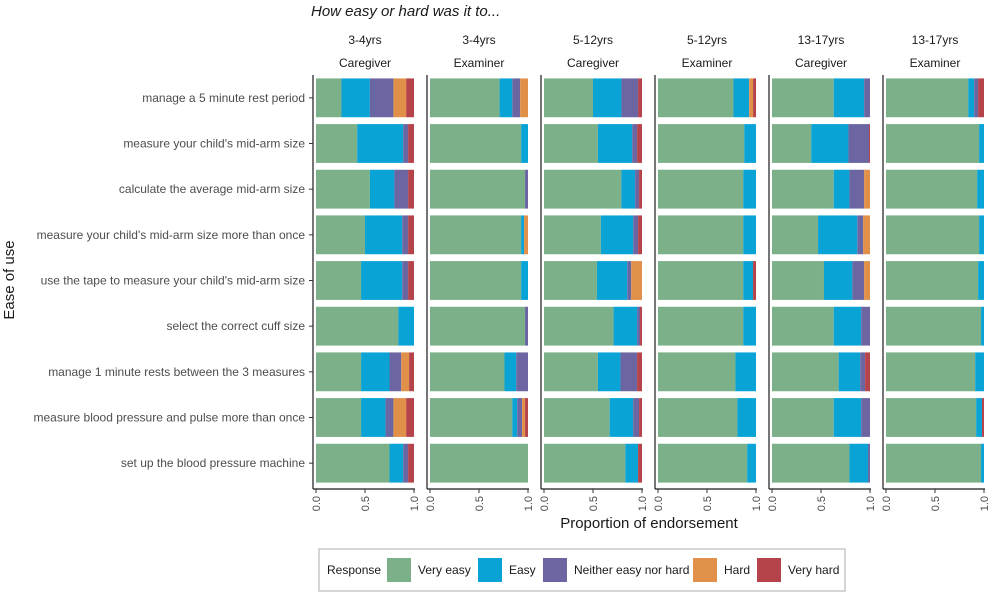 The image size is (995, 594). What do you see at coordinates (707, 40) in the screenshot?
I see `facet-age-label: 5-12yrs` at bounding box center [707, 40].